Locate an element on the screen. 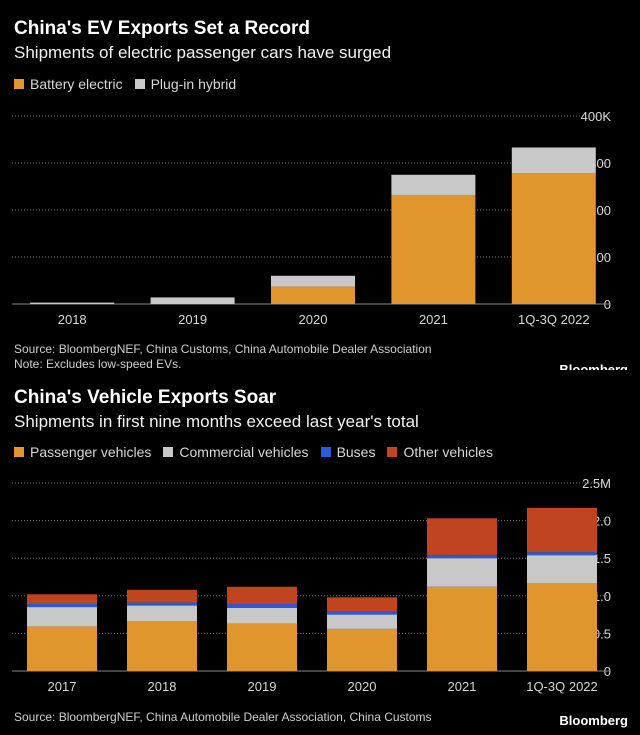 This screenshot has width=640, height=735. chart2-xtick-label: 2019 is located at coordinates (262, 686).